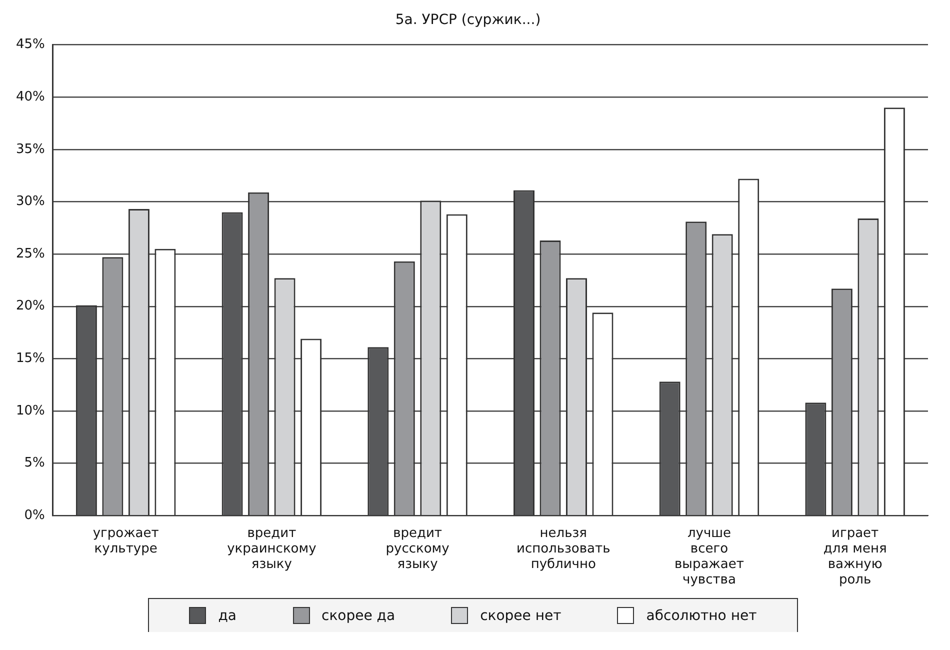 The image size is (950, 650). I want to click on y-tick-label: 30%, so click(30, 202).